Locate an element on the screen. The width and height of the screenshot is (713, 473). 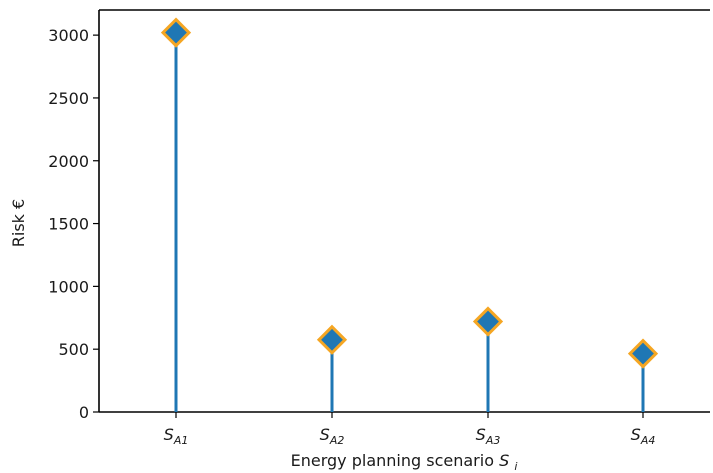
y-tick-label: 500 is located at coordinates (73, 349).